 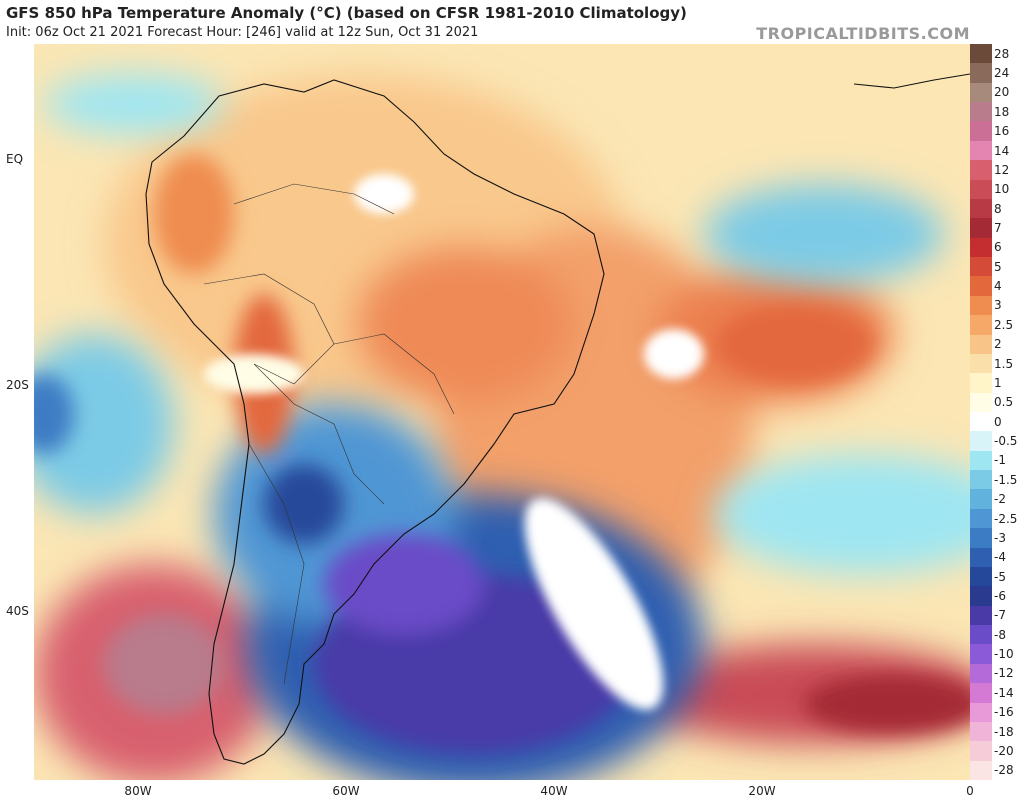 What do you see at coordinates (1002, 131) in the screenshot?
I see `colorbar-tick-label: 16` at bounding box center [1002, 131].